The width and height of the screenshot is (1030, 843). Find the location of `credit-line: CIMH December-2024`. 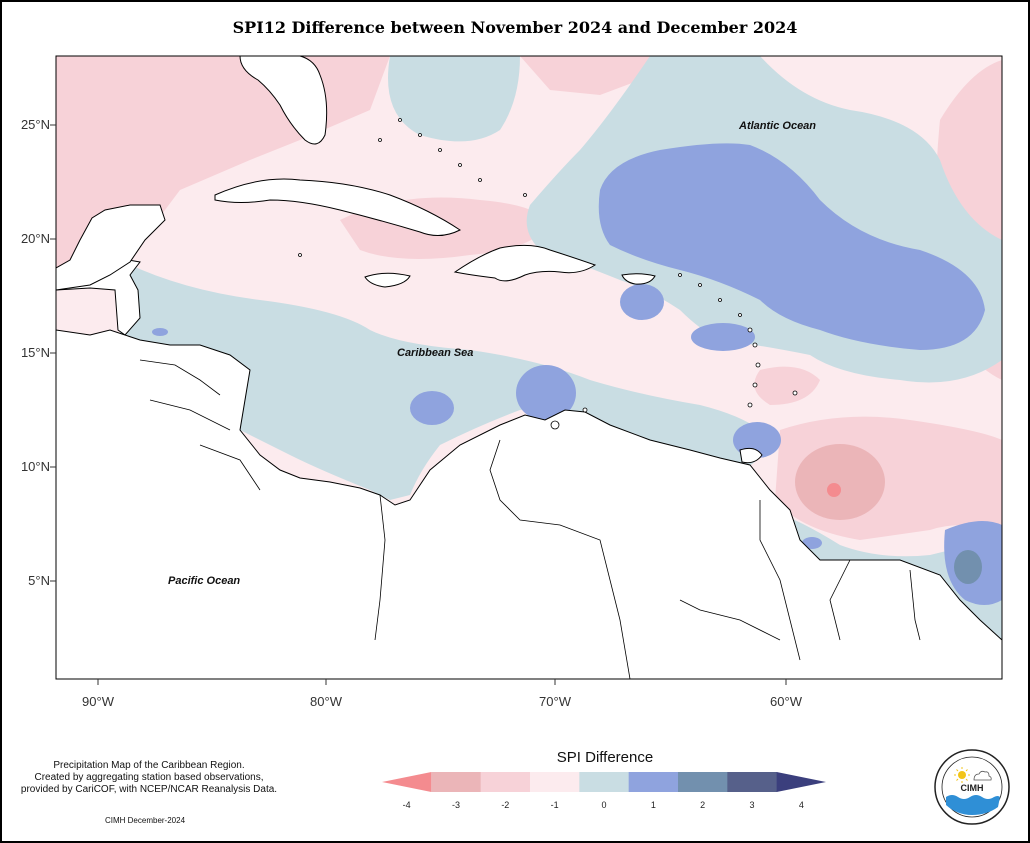

credit-line: CIMH December-2024 is located at coordinates (145, 820).